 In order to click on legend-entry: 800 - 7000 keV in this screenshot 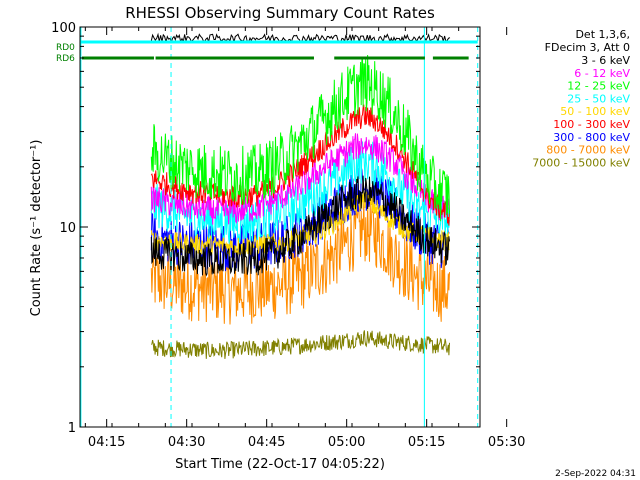, I will do `click(588, 150)`.